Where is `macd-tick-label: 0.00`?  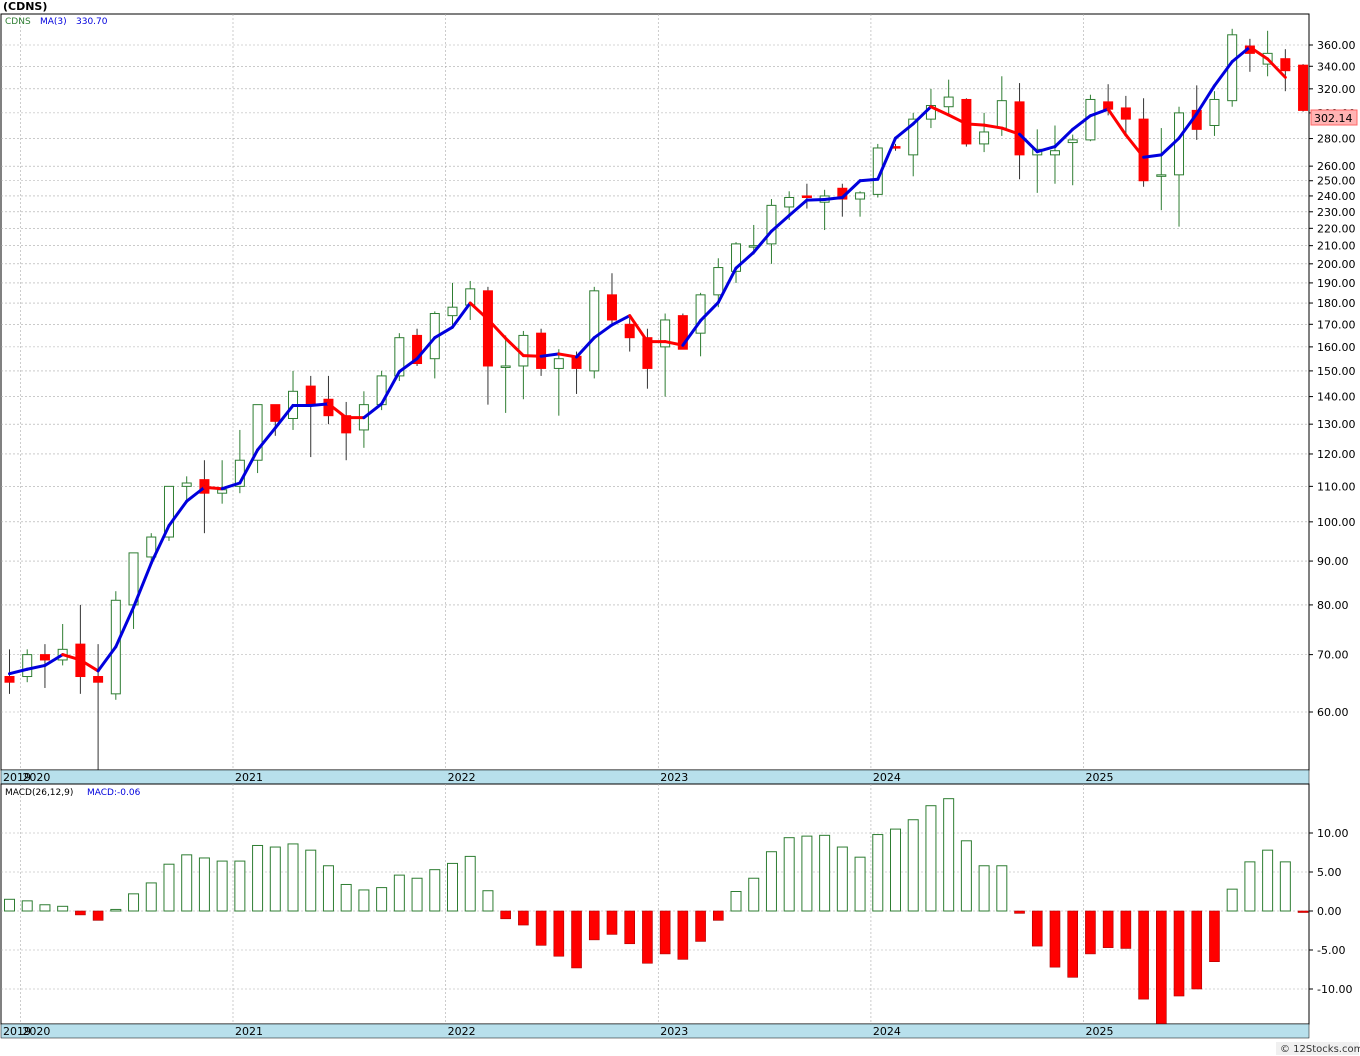 macd-tick-label: 0.00 is located at coordinates (1329, 911).